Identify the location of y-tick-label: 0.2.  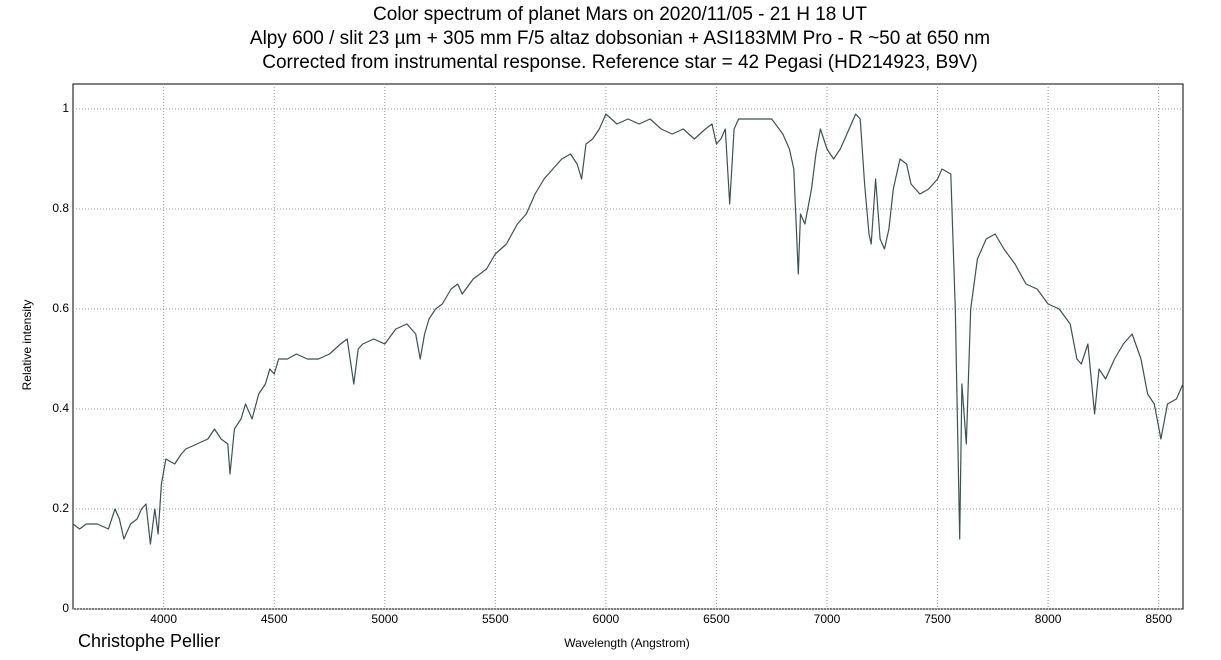
(60, 508).